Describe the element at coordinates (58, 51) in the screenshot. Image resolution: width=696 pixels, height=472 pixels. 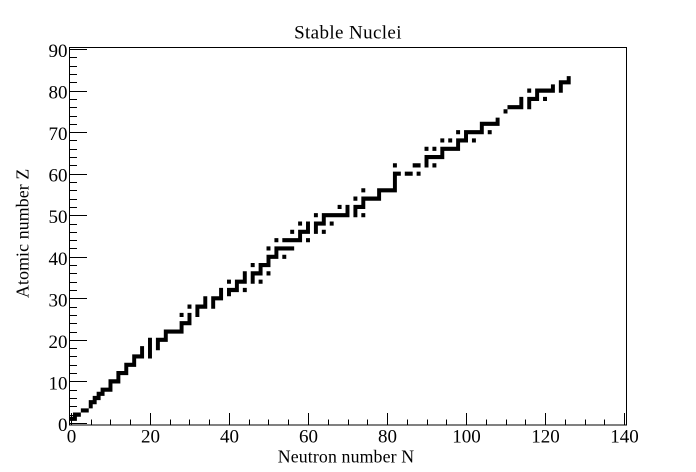
I see `svg-text: 90` at that location.